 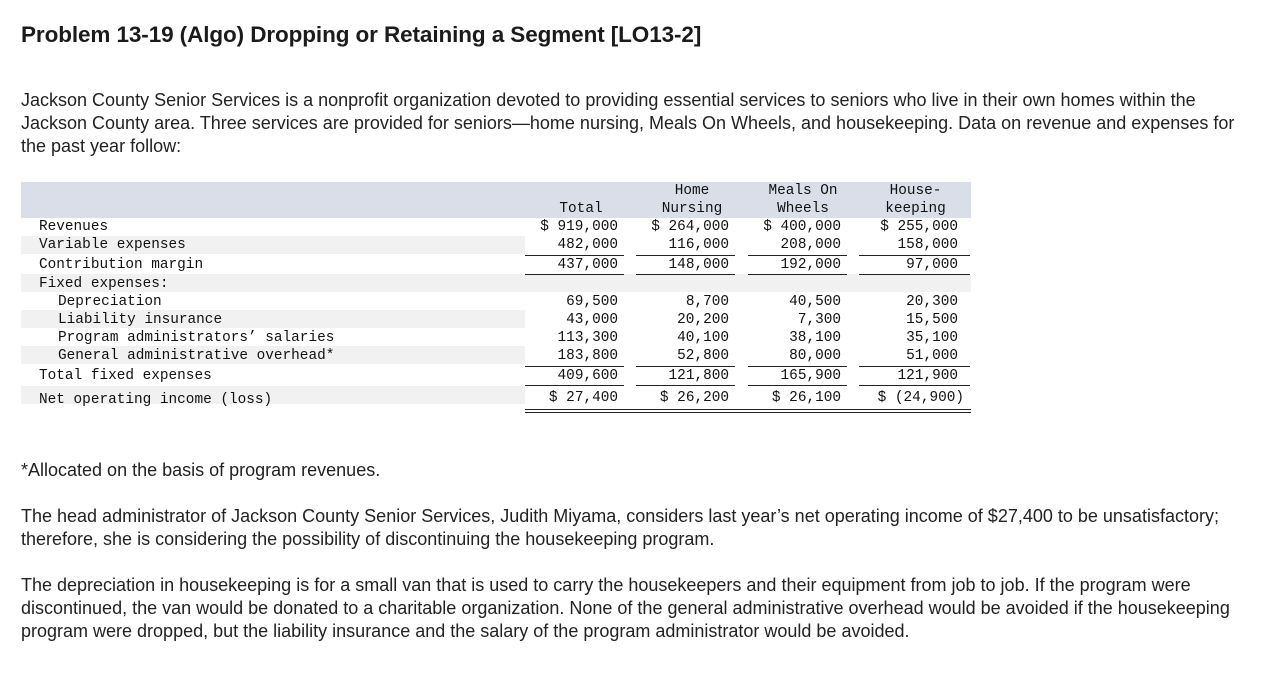 I want to click on net-operating-income-meals-on-wheels: $ 26,100, so click(x=806, y=398).